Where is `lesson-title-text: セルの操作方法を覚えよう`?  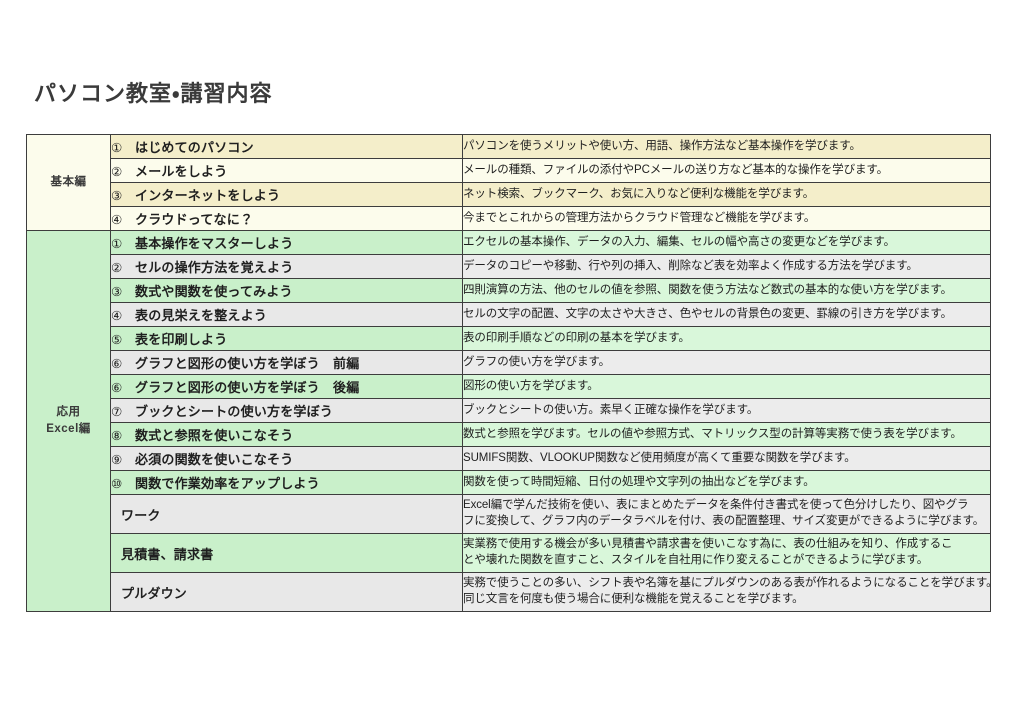 lesson-title-text: セルの操作方法を覚えよう is located at coordinates (214, 267).